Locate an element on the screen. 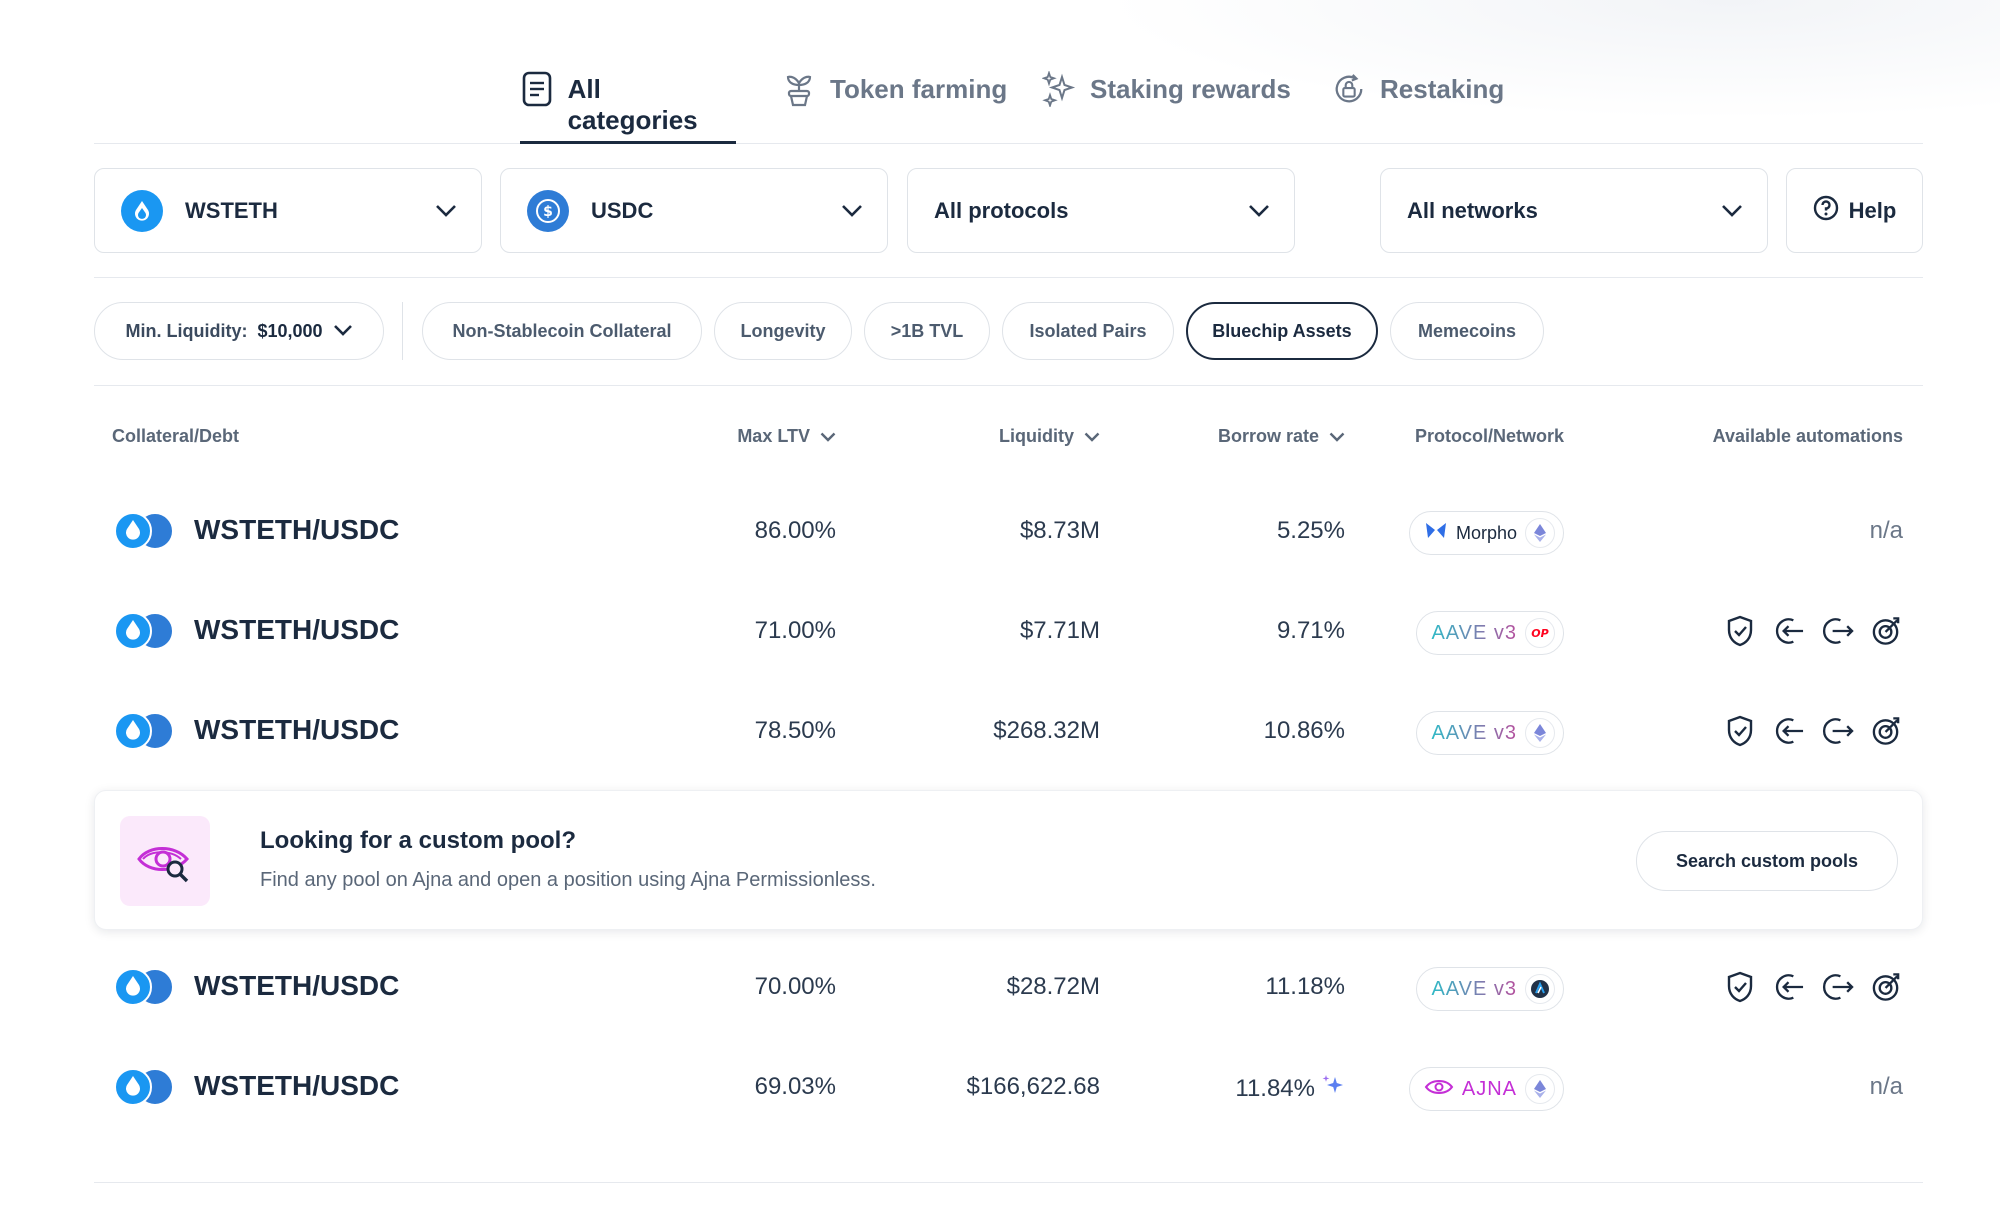  tab-label: Staking rewards is located at coordinates (1190, 89).